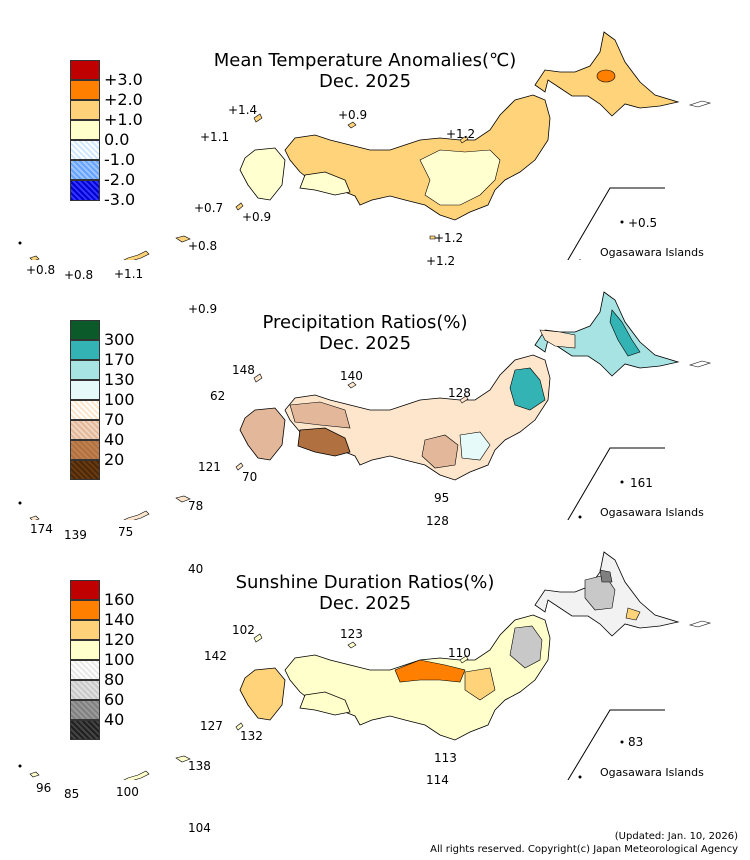 The width and height of the screenshot is (750, 860). I want to click on legend-label: -1.0, so click(120, 159).